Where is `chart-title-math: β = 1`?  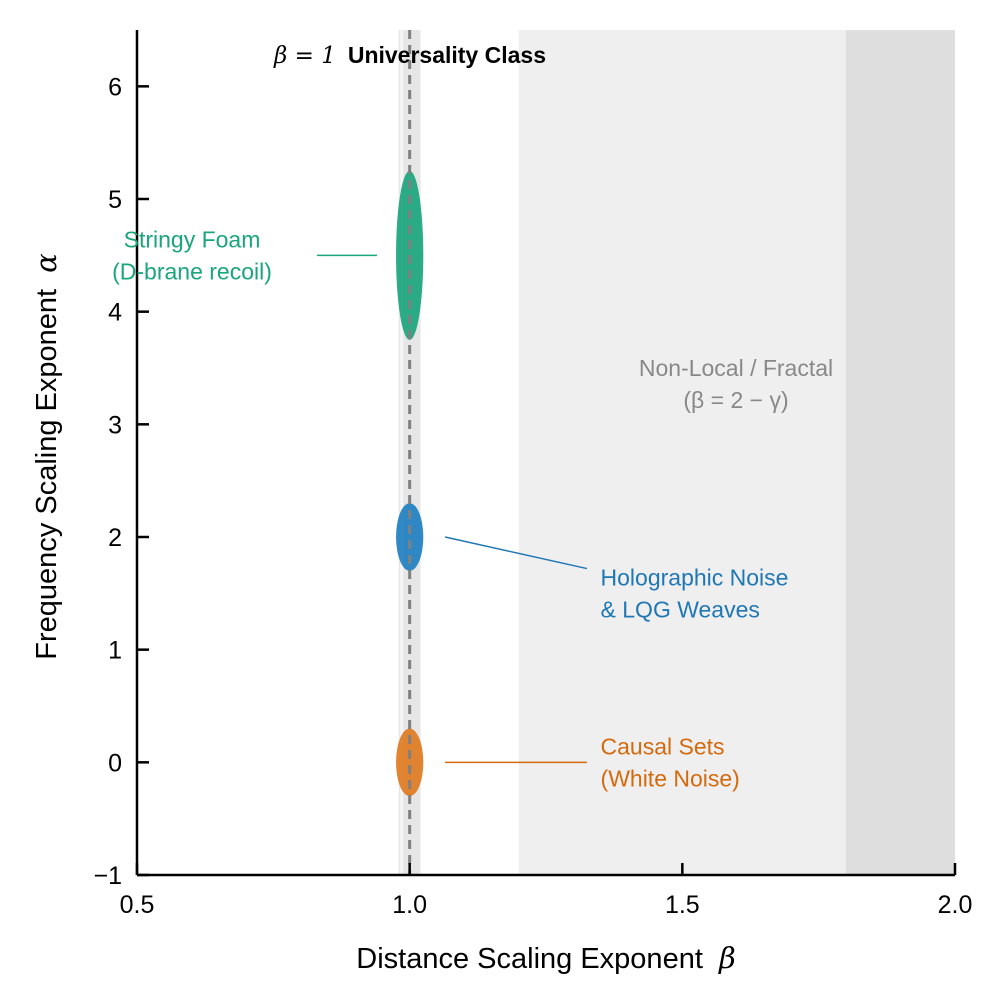 chart-title-math: β = 1 is located at coordinates (304, 56).